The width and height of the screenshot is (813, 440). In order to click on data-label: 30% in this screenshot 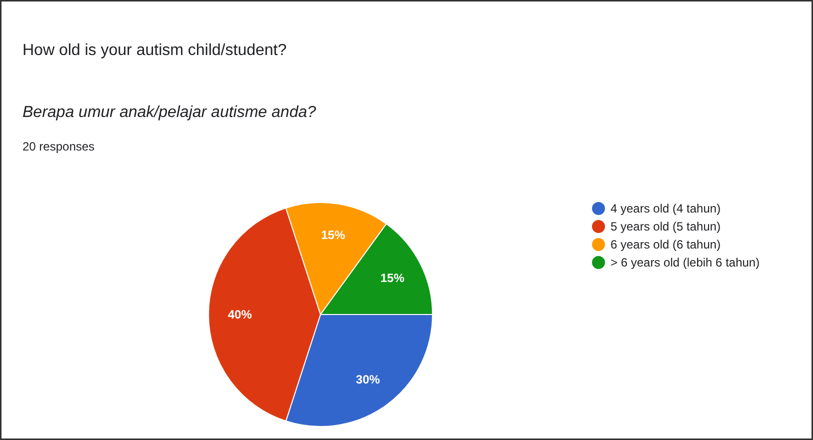, I will do `click(368, 379)`.